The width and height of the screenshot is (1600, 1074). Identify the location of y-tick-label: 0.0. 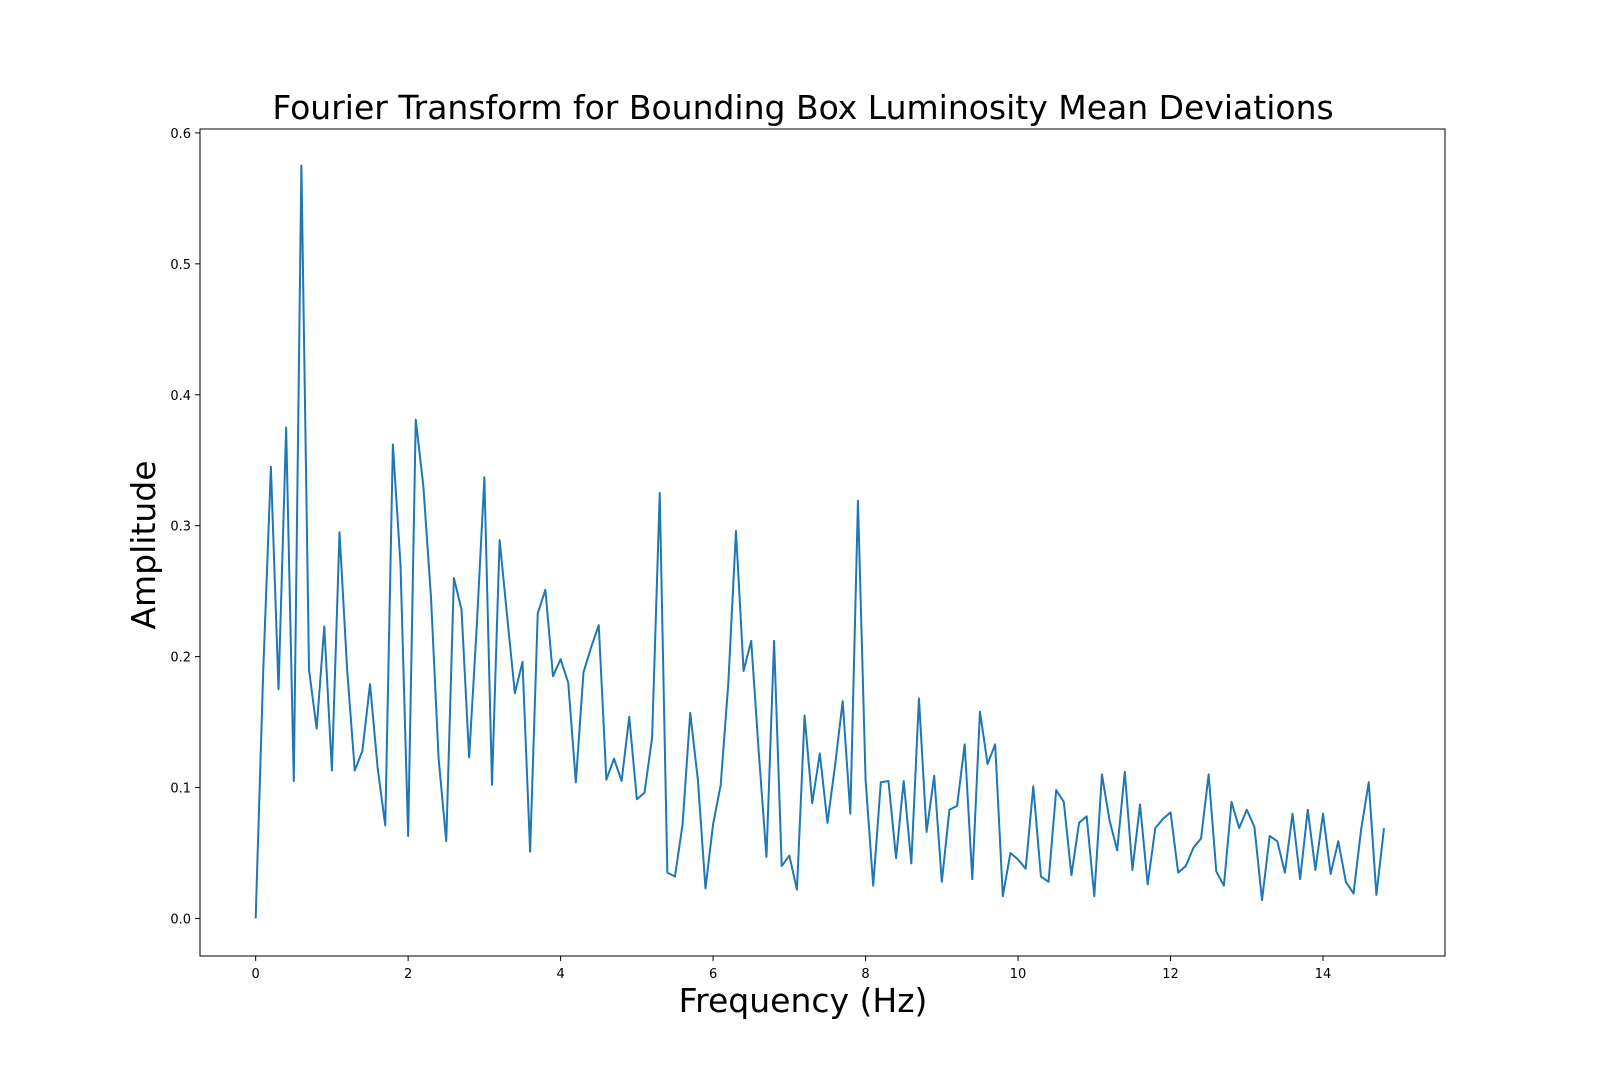
(180, 919).